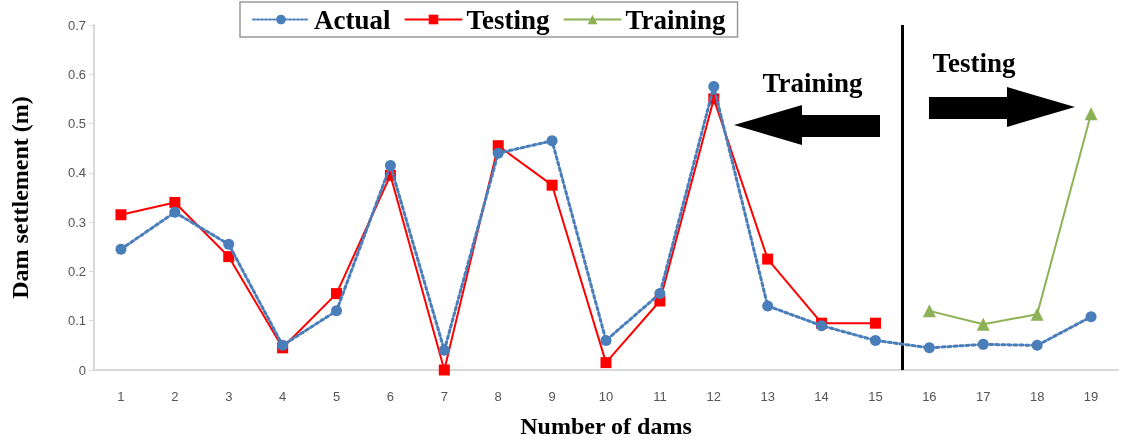 This screenshot has width=1128, height=443. Describe the element at coordinates (76, 124) in the screenshot. I see `y-tick-label: 0.5` at that location.